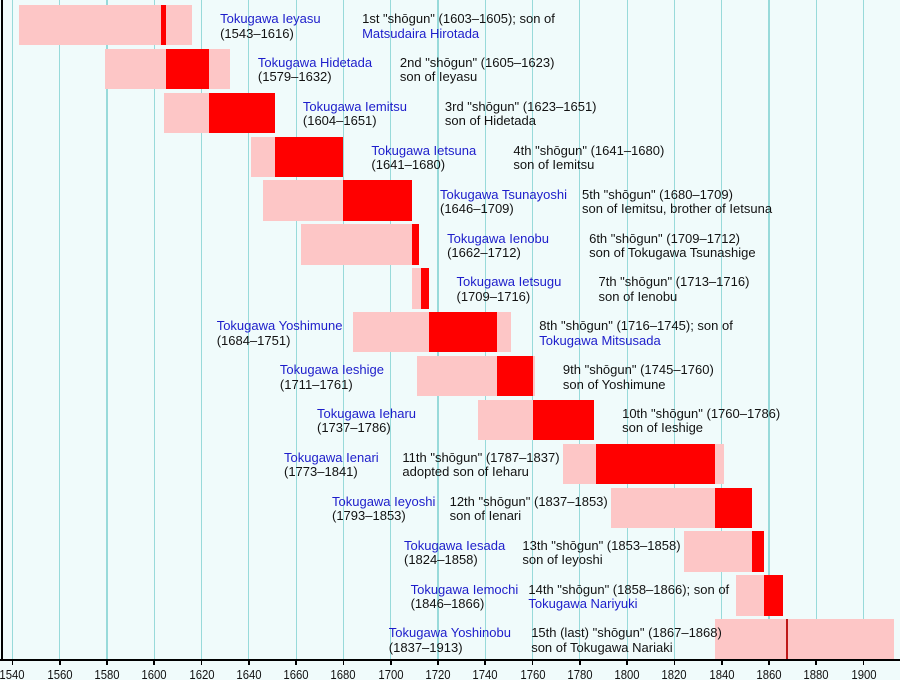 The height and width of the screenshot is (680, 900). What do you see at coordinates (447, 603) in the screenshot?
I see `shogun-lifespan-years: (1846–1866)` at bounding box center [447, 603].